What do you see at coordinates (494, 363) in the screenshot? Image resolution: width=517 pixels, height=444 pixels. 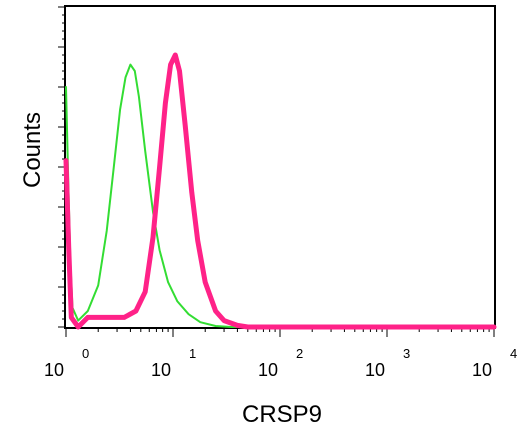 I see `x-tick-label: 10 4` at bounding box center [494, 363].